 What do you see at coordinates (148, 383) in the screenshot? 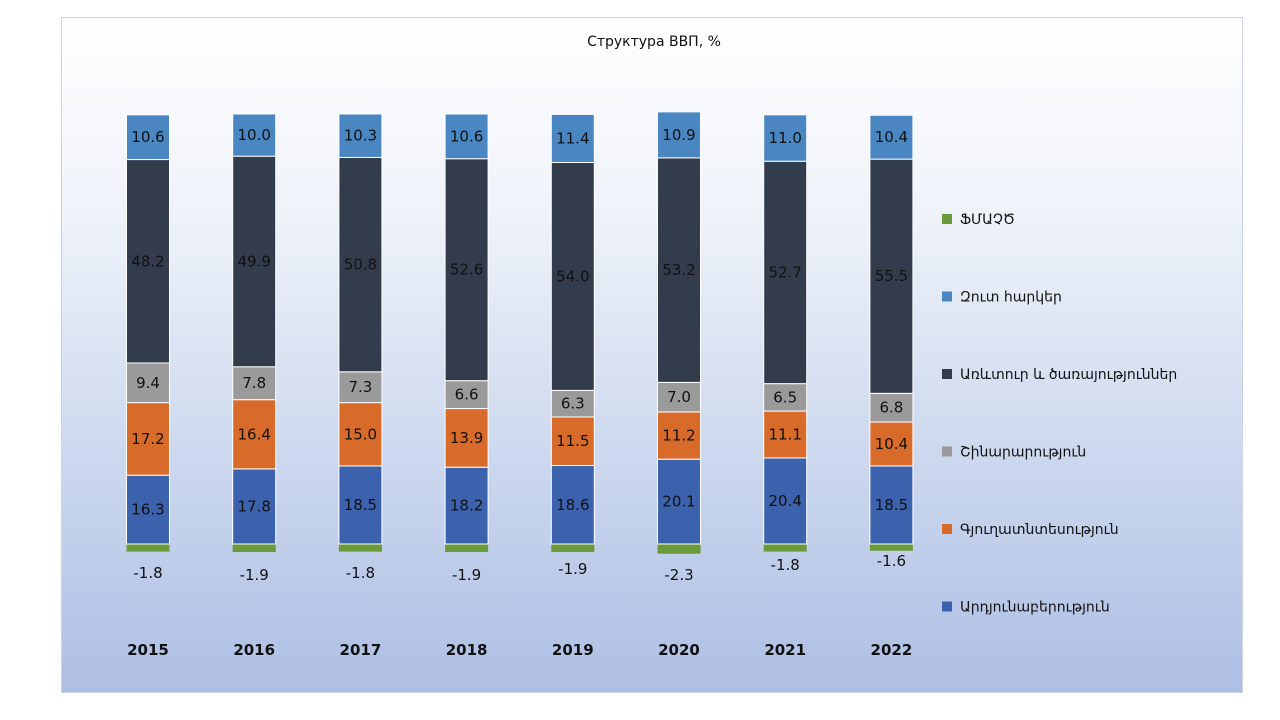
I see `value-label-Շինարարություն-2015: 9.4` at bounding box center [148, 383].